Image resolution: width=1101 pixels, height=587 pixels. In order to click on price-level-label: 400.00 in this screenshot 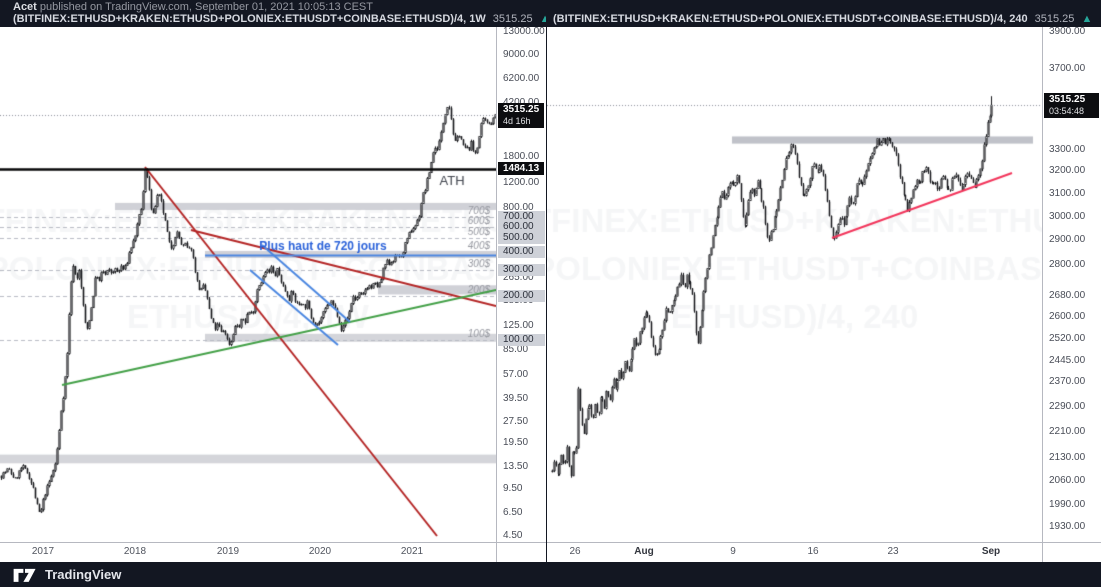, I will do `click(521, 252)`.